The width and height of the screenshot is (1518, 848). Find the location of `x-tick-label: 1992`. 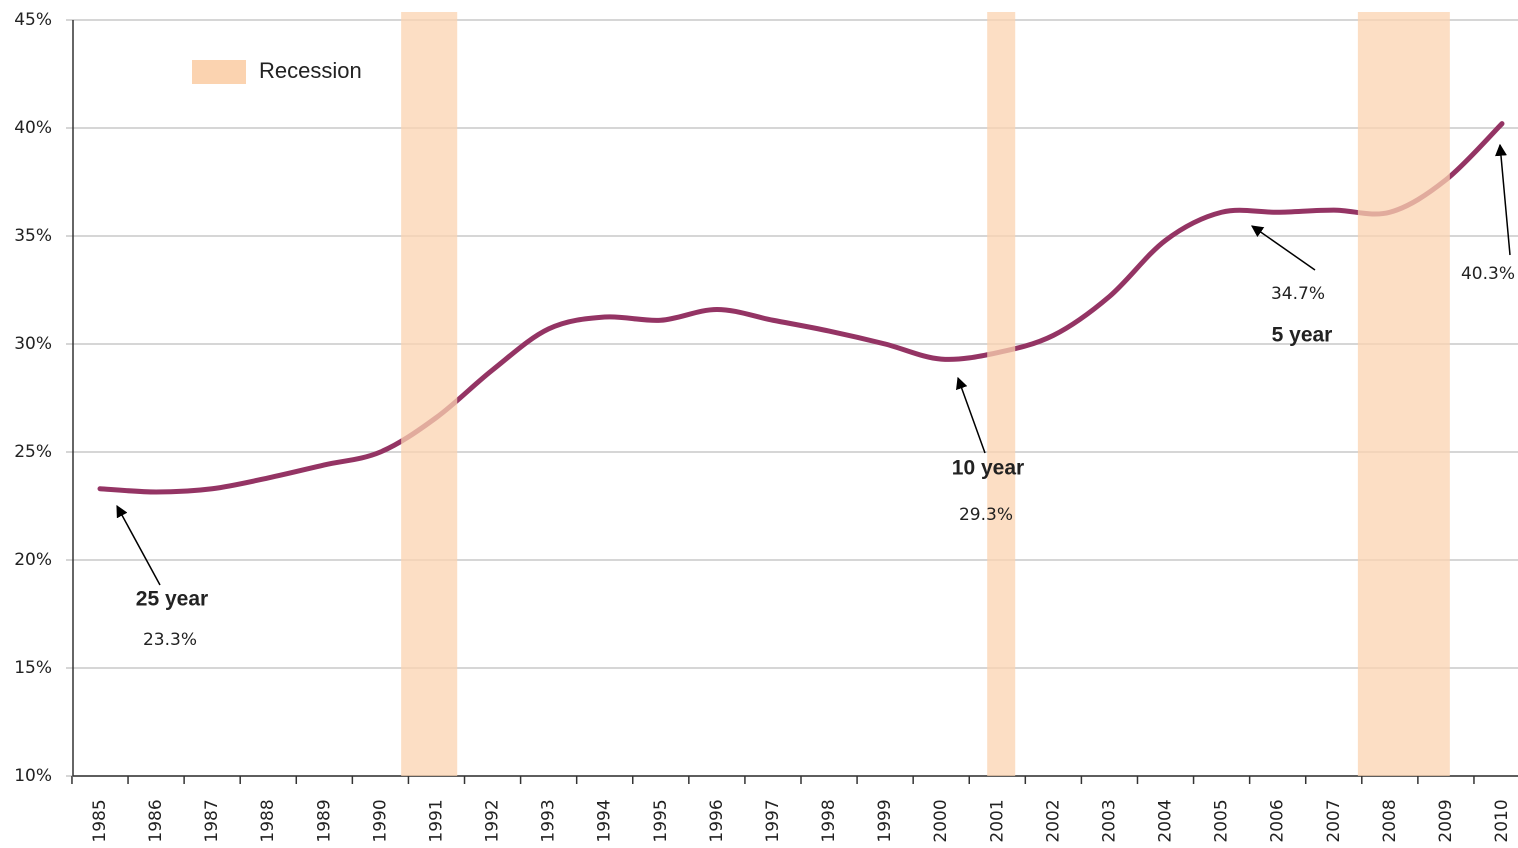

x-tick-label: 1992 is located at coordinates (493, 820).